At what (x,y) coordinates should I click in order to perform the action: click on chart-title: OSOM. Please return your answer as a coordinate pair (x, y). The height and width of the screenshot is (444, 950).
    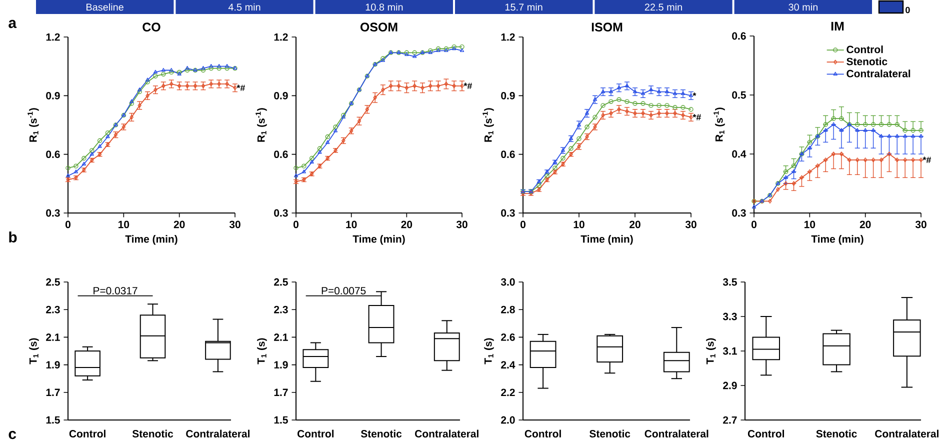
    Looking at the image, I should click on (379, 27).